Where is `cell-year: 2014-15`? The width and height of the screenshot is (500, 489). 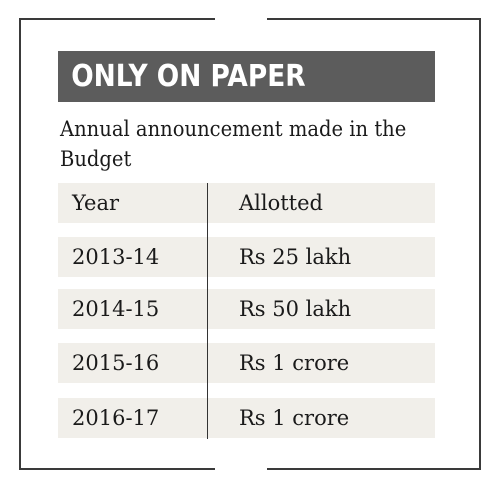
cell-year: 2014-15 is located at coordinates (116, 309).